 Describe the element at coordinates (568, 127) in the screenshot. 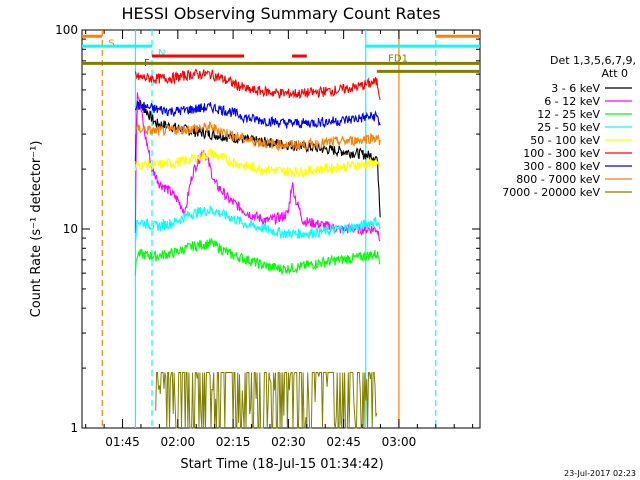

I see `legend-label-25-50-kev: 25 - 50 keV` at that location.